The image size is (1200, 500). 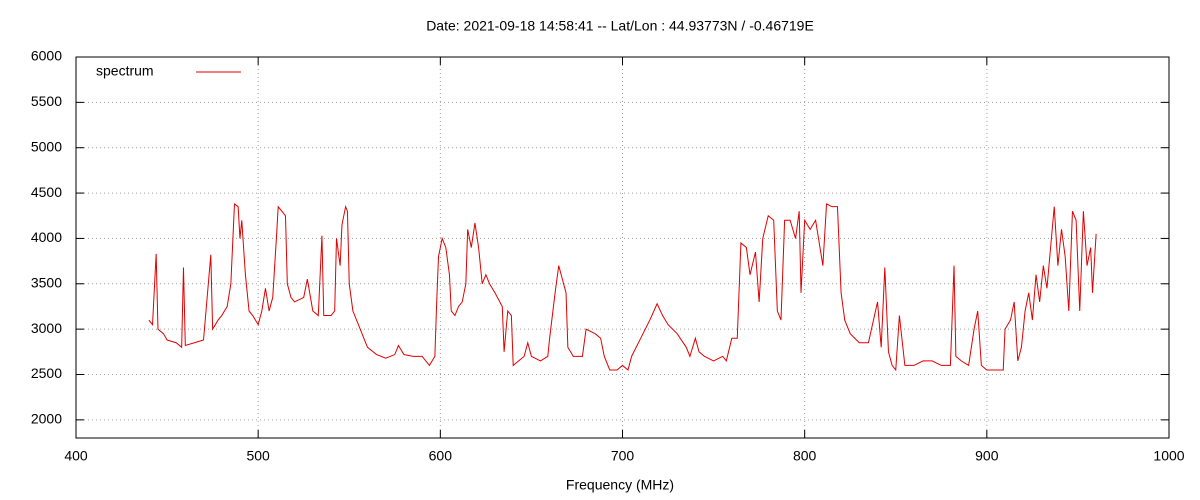 I want to click on y-tick-label: 2500, so click(x=46, y=373).